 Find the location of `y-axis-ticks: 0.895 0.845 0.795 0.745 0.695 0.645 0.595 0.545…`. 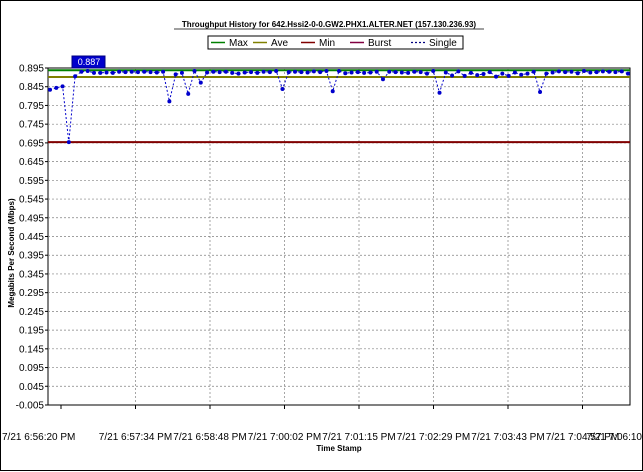

y-axis-ticks: 0.895 0.845 0.795 0.745 0.695 0.645 0.595 0.545… is located at coordinates (32, 238).